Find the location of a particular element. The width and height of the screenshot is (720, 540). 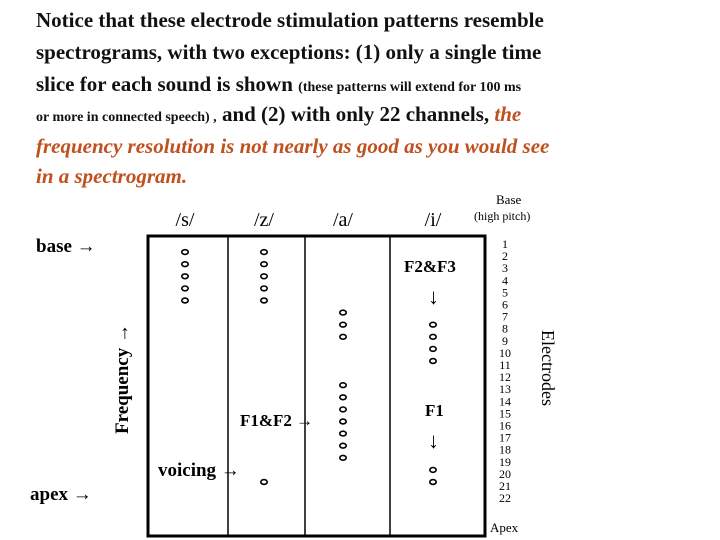

text-segment: (these patterns will extend for 100 ms is located at coordinates (410, 87).